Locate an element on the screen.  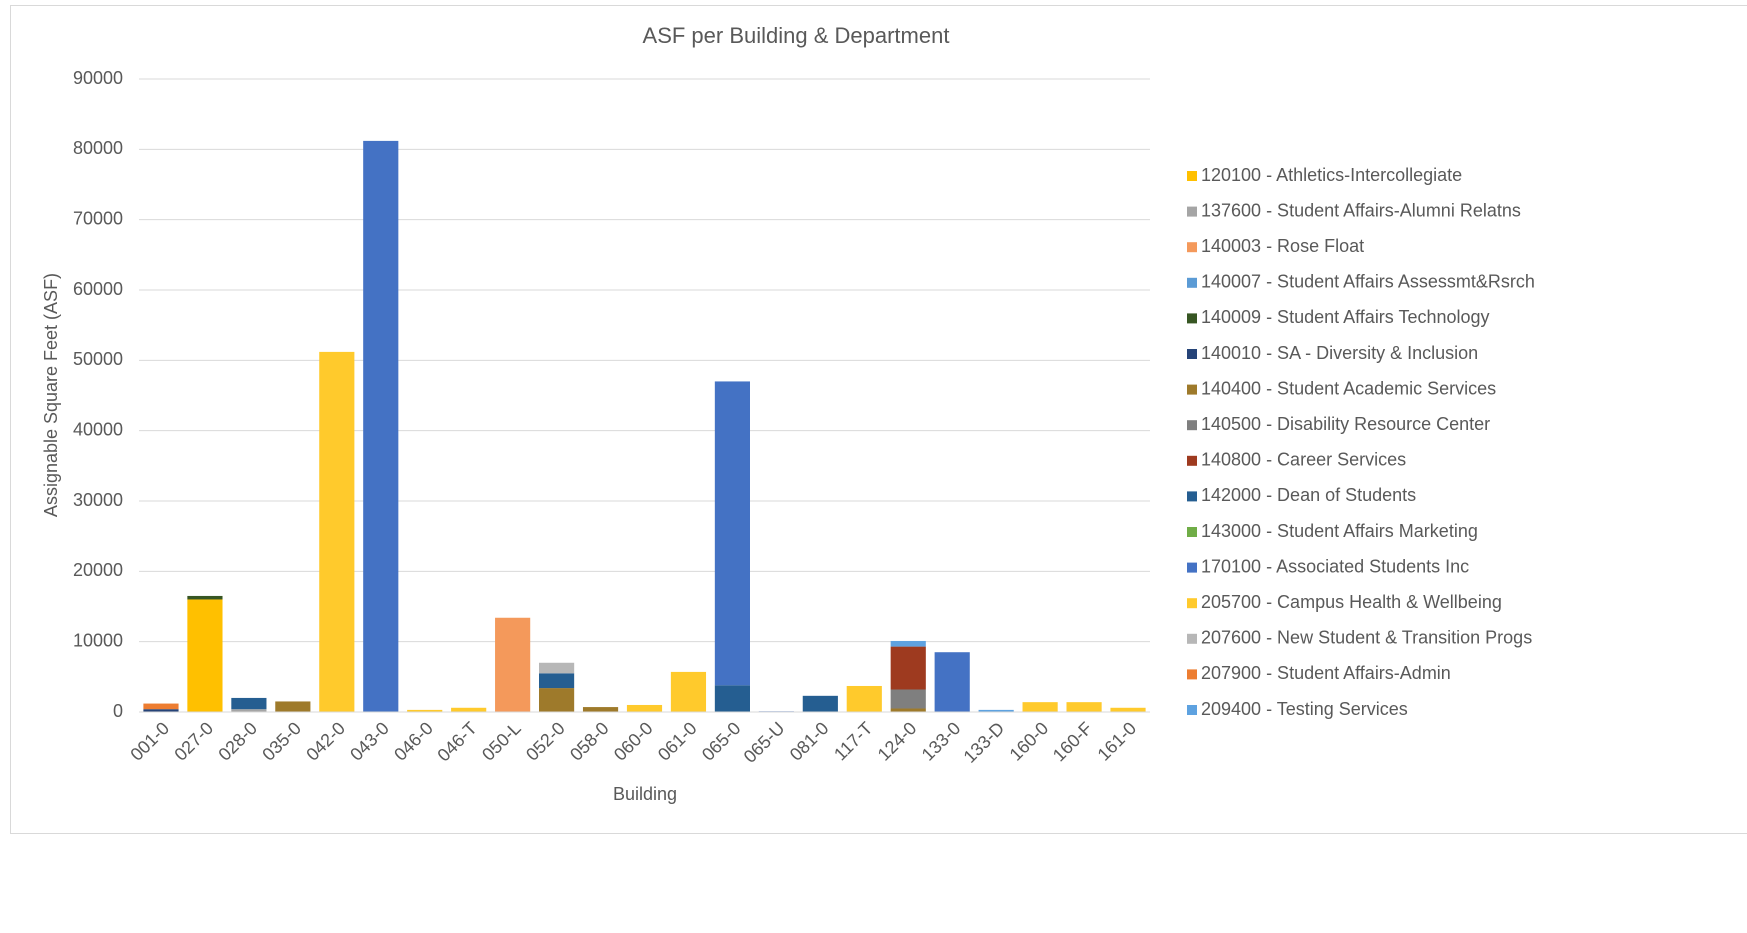
y-tick-label: 30000 is located at coordinates (98, 500).